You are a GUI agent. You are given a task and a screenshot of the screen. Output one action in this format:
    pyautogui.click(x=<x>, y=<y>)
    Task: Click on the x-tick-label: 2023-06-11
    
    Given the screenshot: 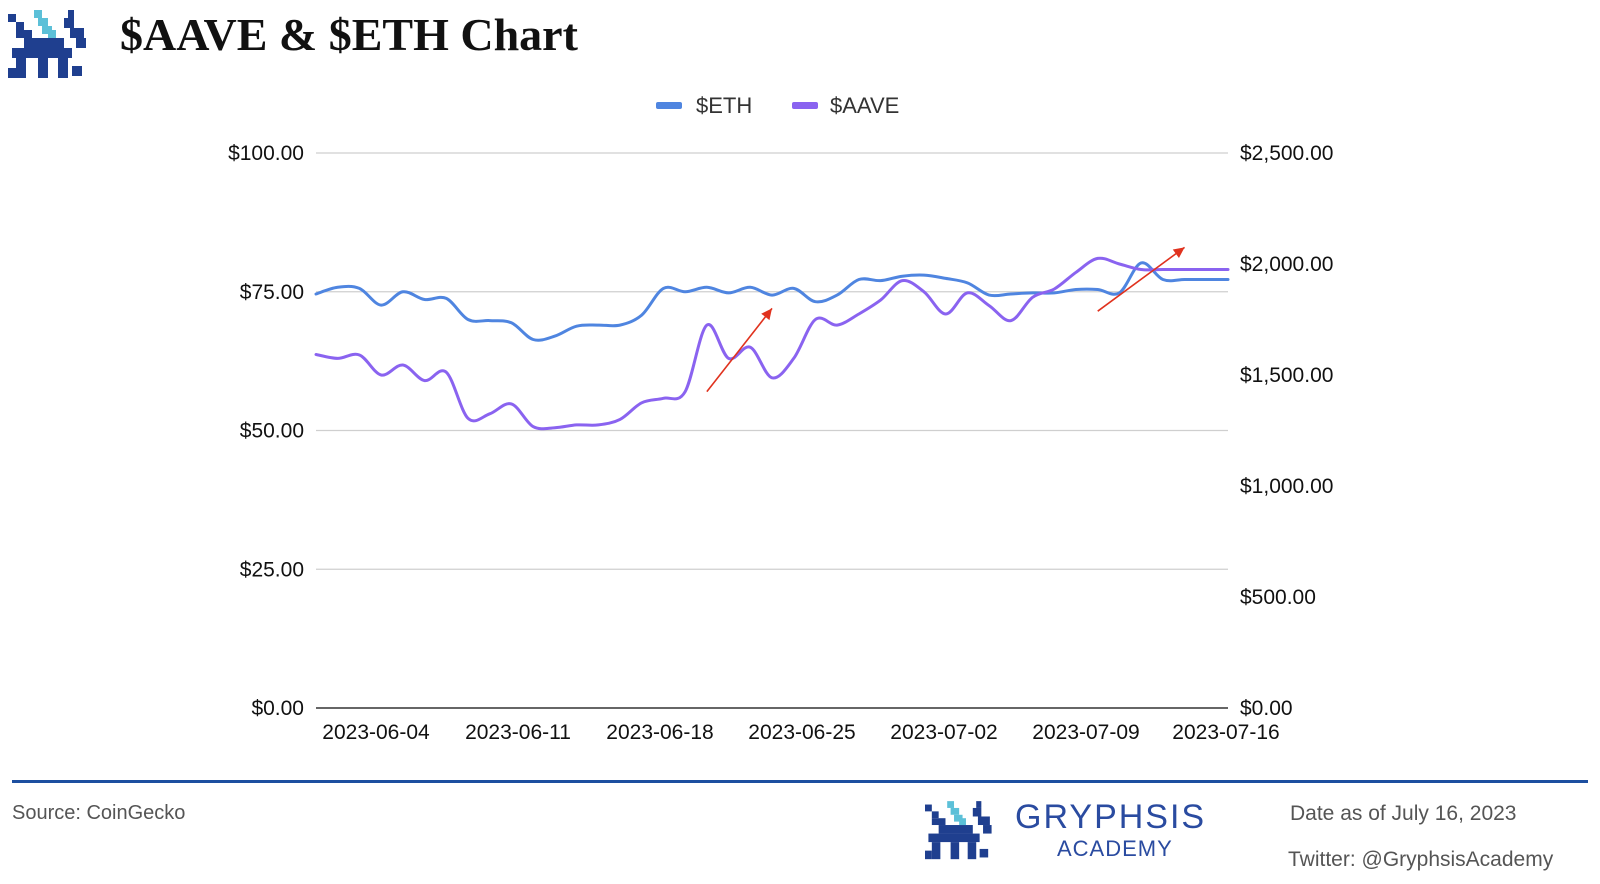 What is the action you would take?
    pyautogui.click(x=518, y=732)
    